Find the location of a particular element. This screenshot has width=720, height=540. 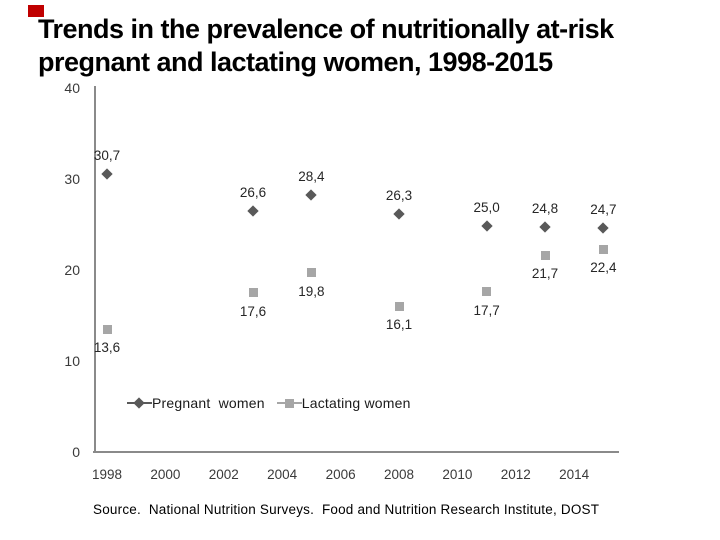

x-tick-label: 2000 is located at coordinates (165, 474).